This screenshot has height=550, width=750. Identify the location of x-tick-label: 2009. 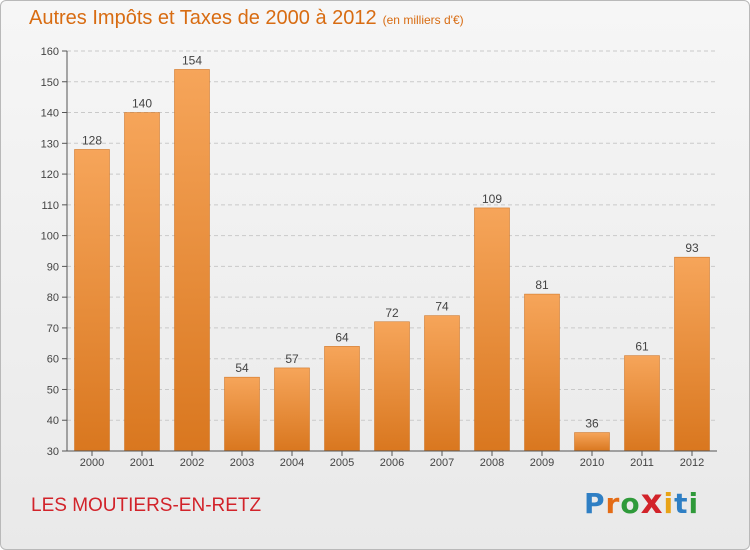
(542, 463).